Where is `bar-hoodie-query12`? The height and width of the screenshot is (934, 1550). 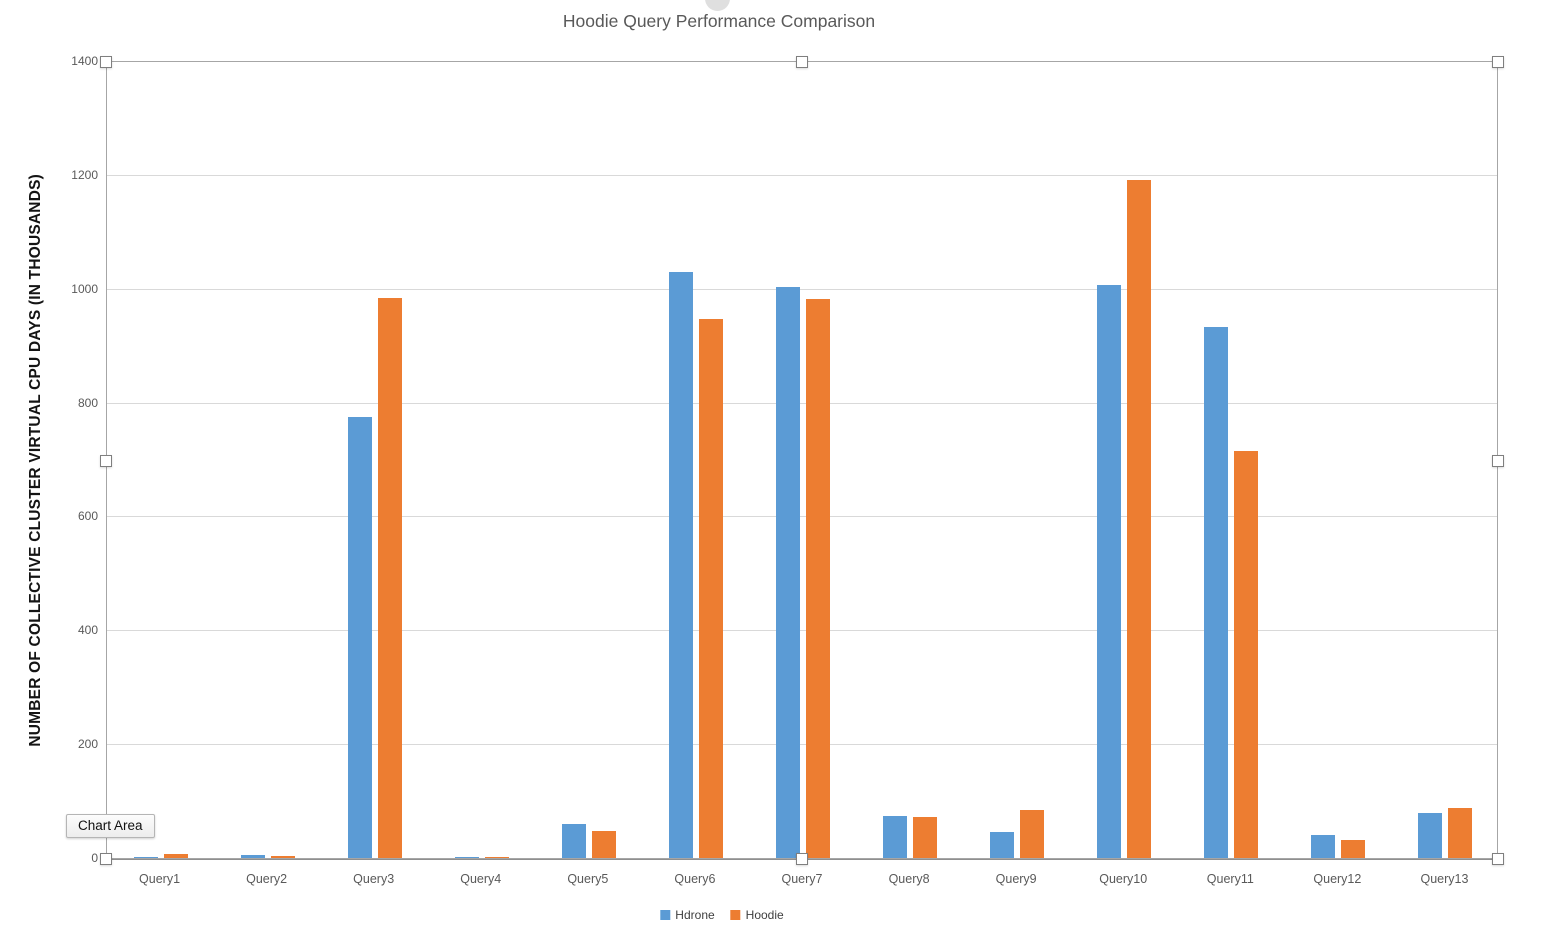
bar-hoodie-query12 is located at coordinates (1353, 849).